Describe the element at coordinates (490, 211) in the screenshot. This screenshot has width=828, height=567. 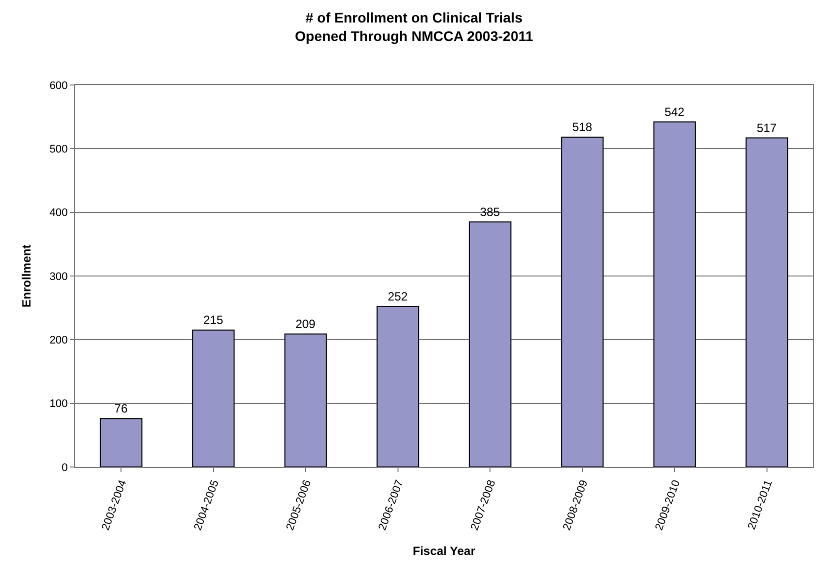
I see `data-label: 385` at that location.